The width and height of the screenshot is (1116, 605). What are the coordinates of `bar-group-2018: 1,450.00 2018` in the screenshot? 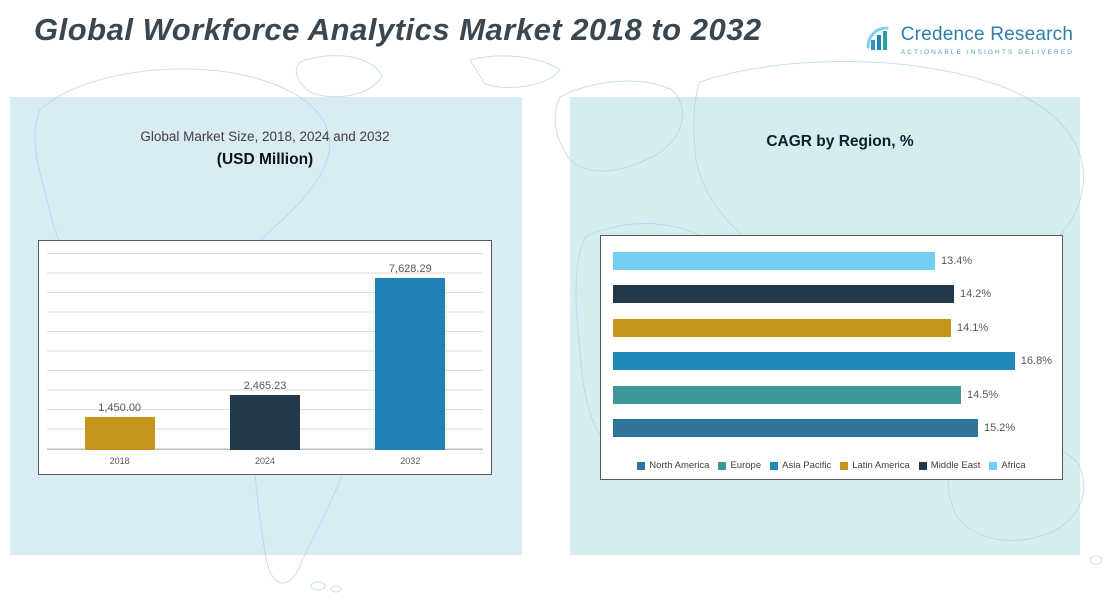 It's located at (119, 437).